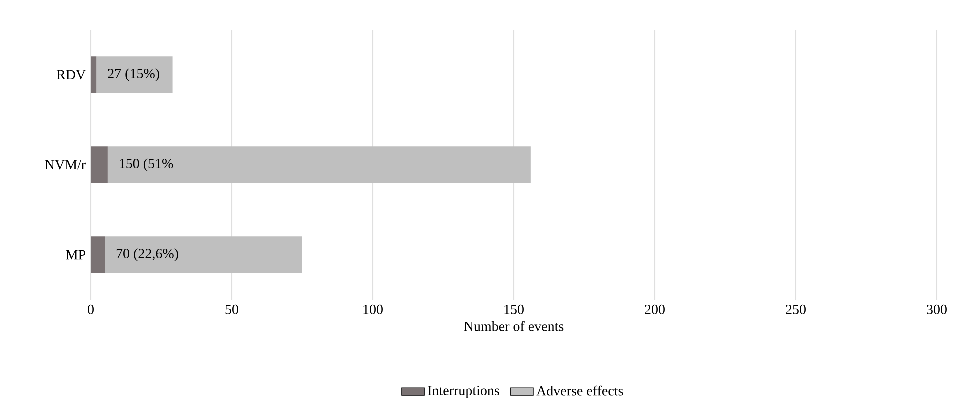 The width and height of the screenshot is (968, 410). What do you see at coordinates (76, 255) in the screenshot?
I see `y-tick-label: MP` at bounding box center [76, 255].